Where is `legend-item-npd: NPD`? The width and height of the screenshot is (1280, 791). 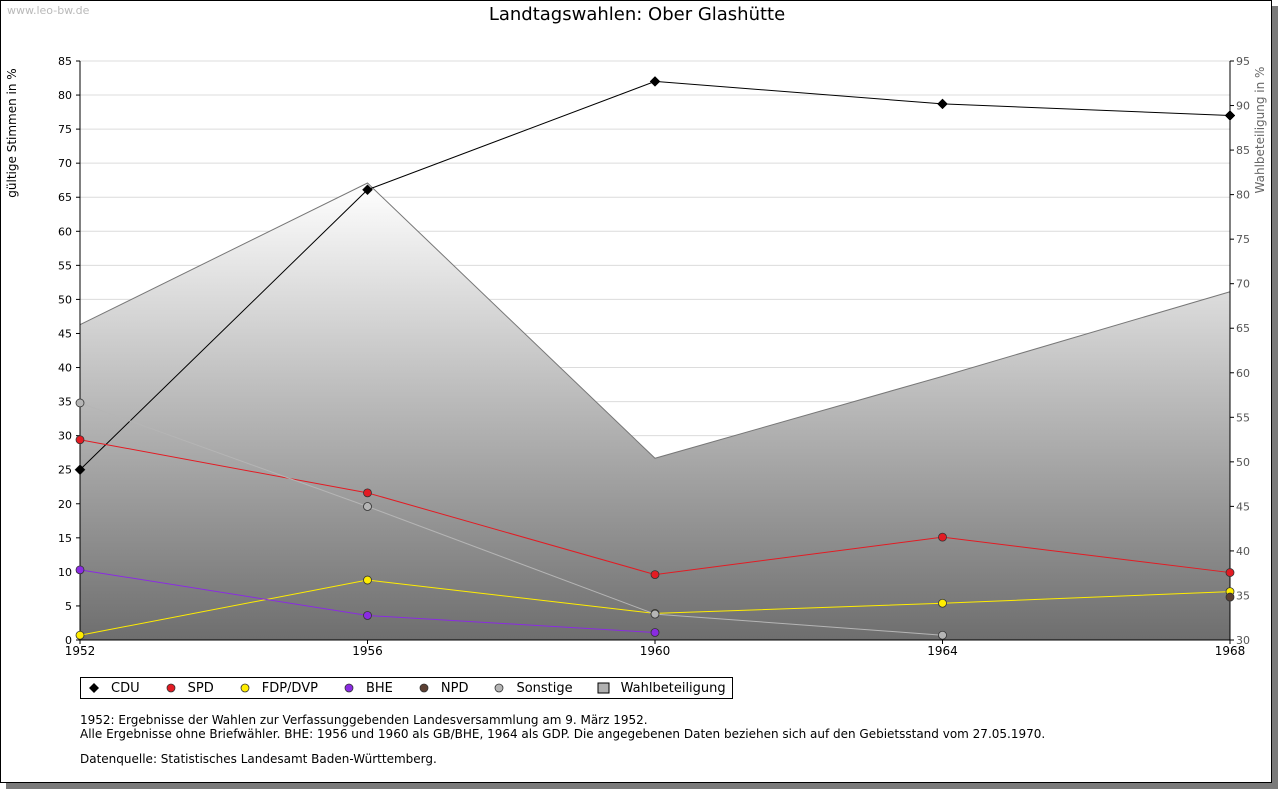
legend-item-npd: NPD is located at coordinates (442, 688).